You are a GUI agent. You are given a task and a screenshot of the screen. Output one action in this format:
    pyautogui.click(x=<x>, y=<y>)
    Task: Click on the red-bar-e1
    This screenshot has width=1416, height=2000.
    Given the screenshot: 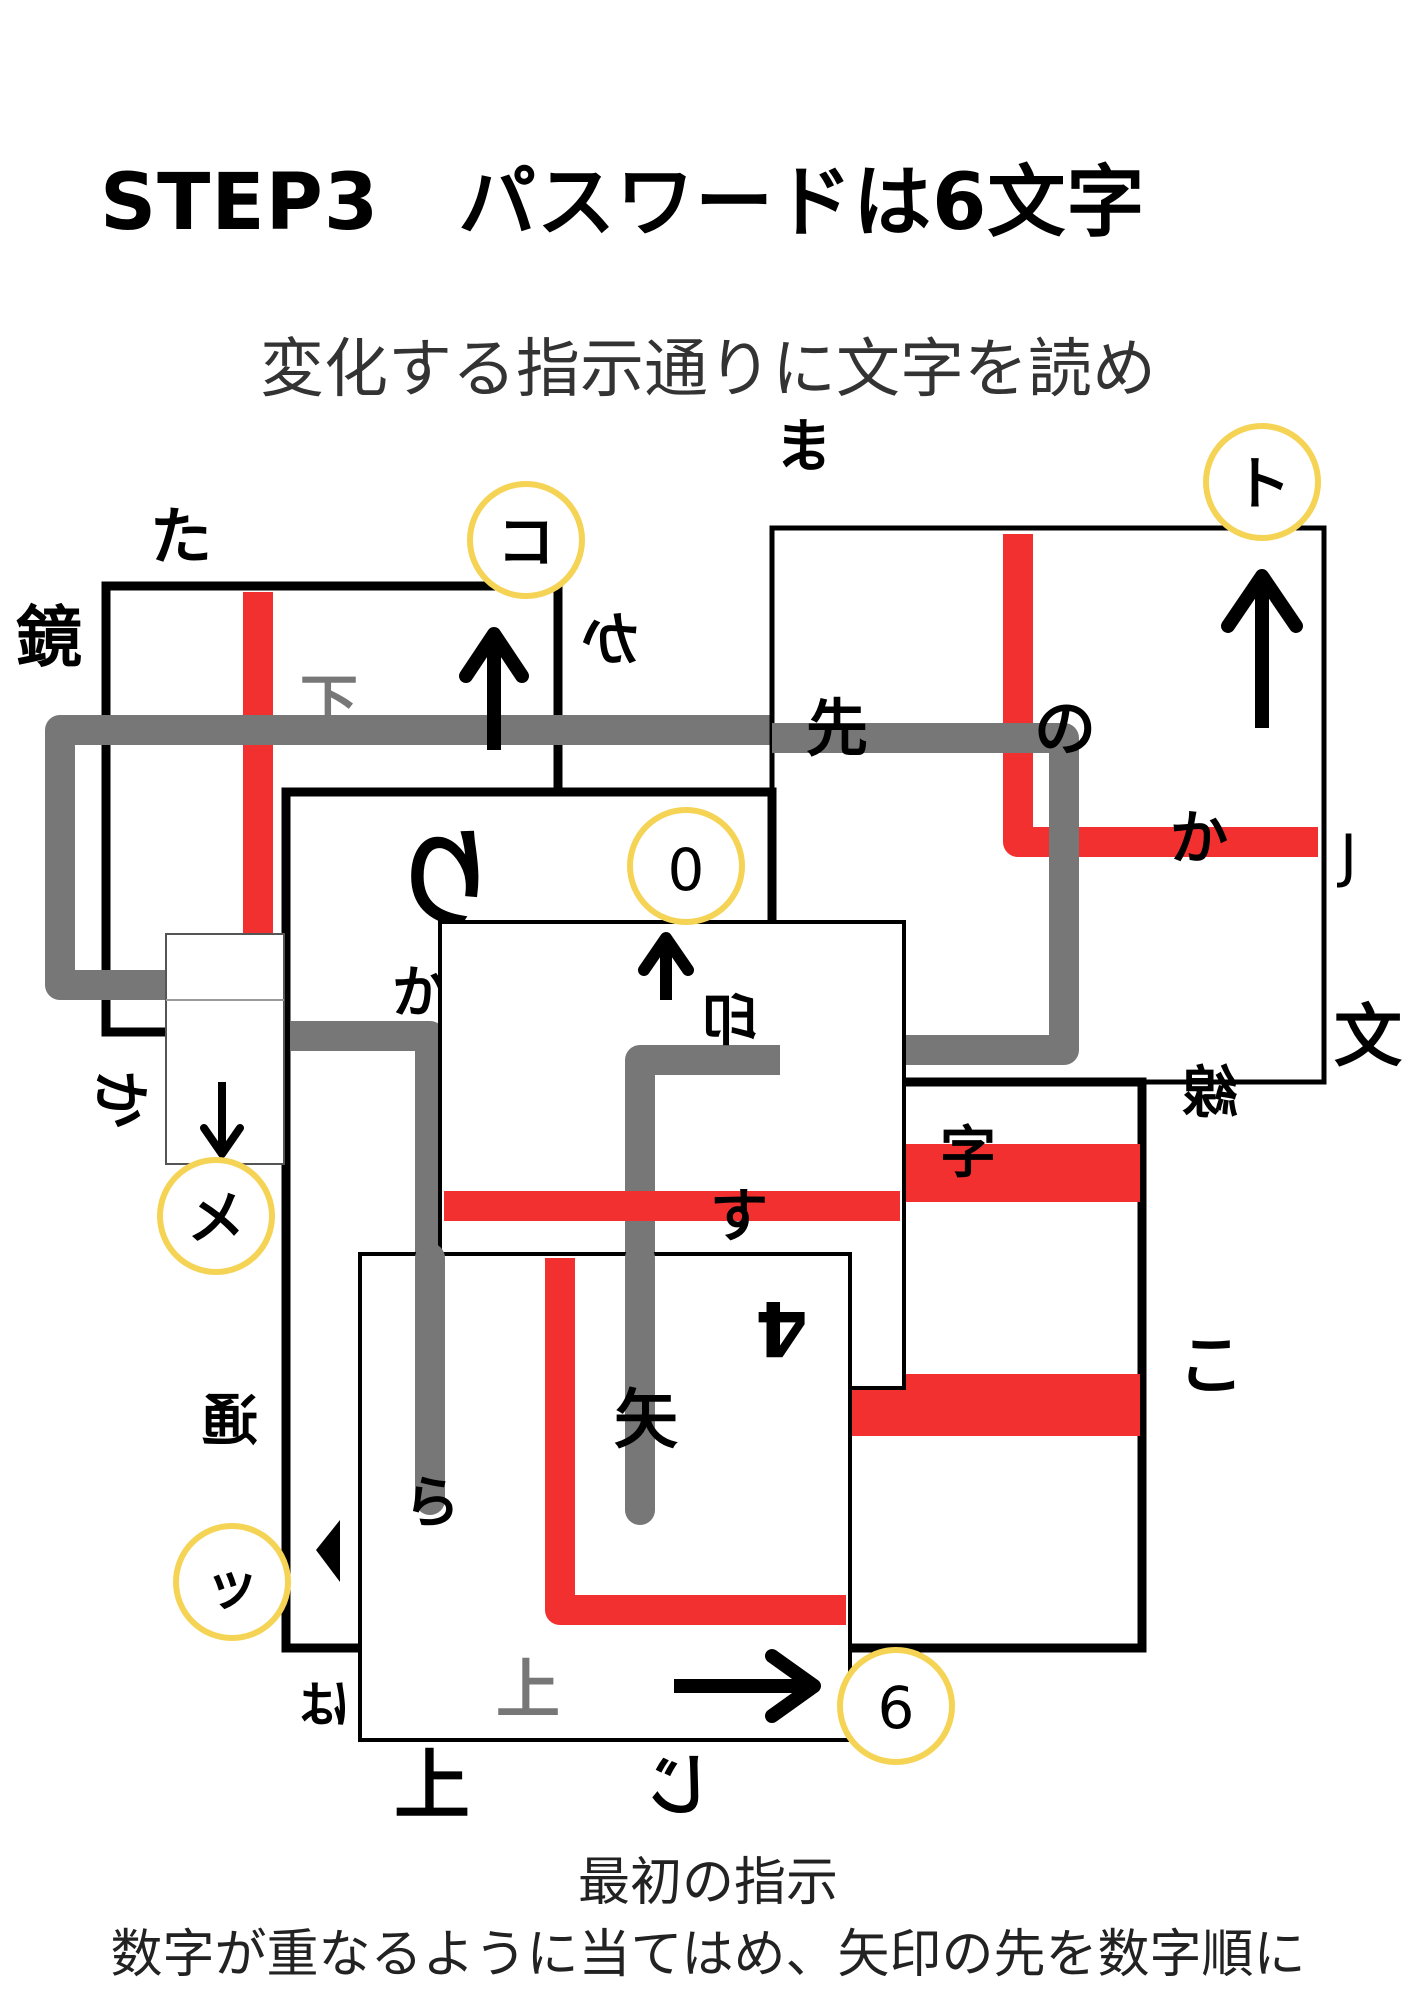 What is the action you would take?
    pyautogui.click(x=1022, y=1173)
    